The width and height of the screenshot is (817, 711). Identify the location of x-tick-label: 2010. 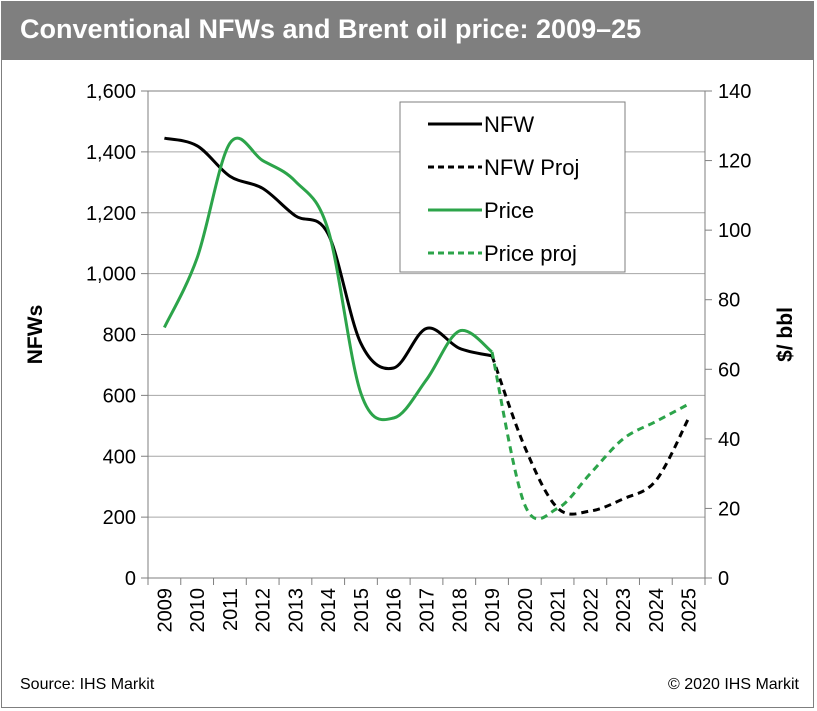
(198, 610).